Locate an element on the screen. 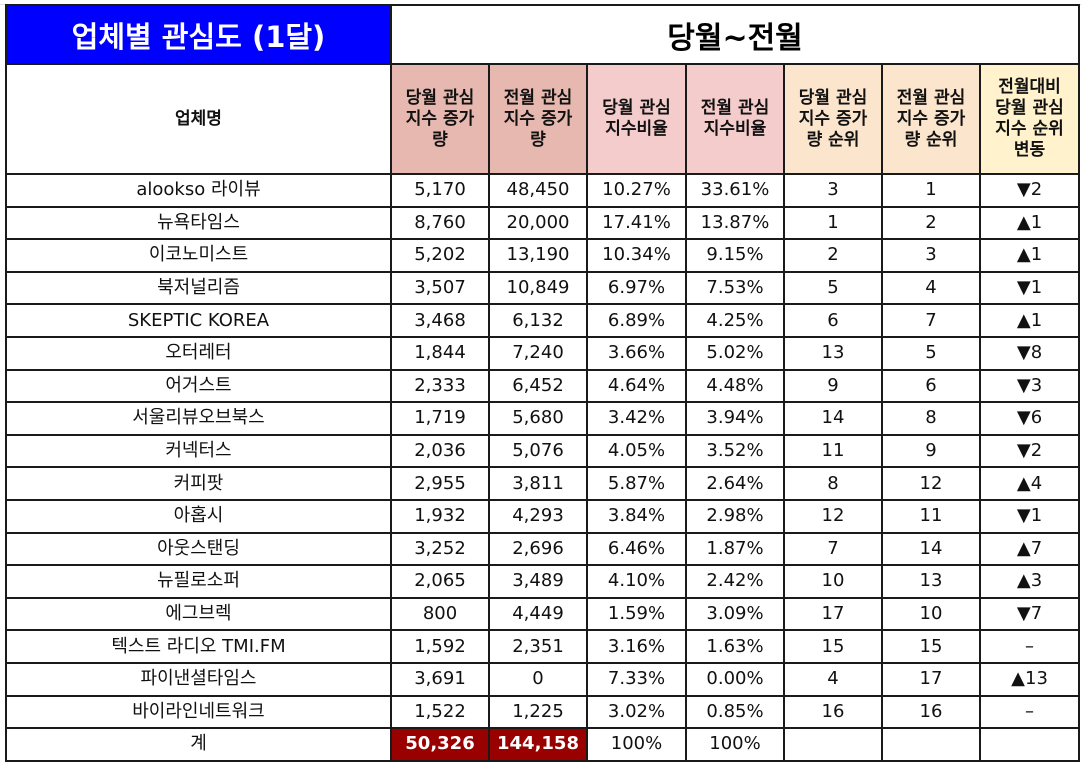 Image resolution: width=1081 pixels, height=767 pixels. prev-increase: 3,811 is located at coordinates (538, 483).